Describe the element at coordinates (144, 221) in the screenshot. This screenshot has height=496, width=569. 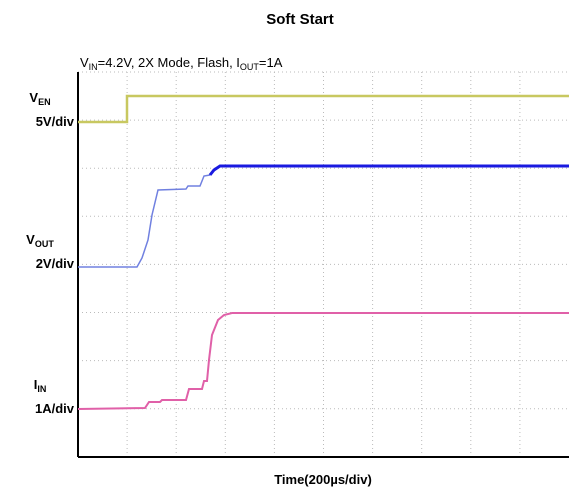
I see `vout-trace-rise` at that location.